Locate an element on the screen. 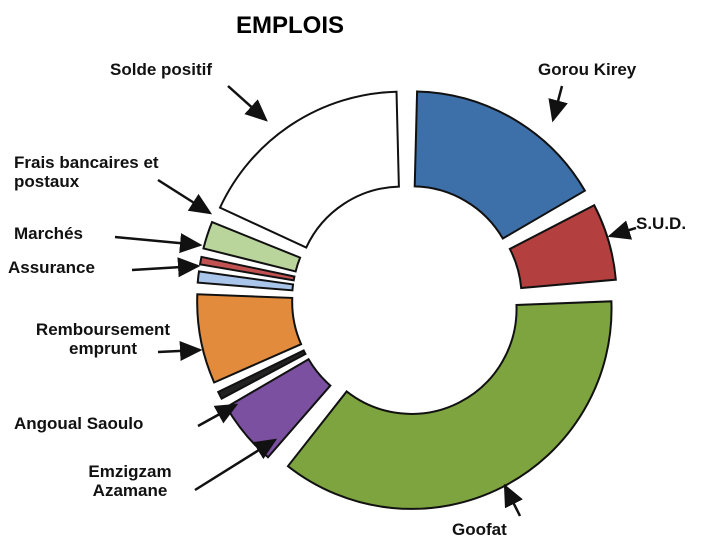 The width and height of the screenshot is (717, 548). slice-label: Marchés is located at coordinates (48, 233).